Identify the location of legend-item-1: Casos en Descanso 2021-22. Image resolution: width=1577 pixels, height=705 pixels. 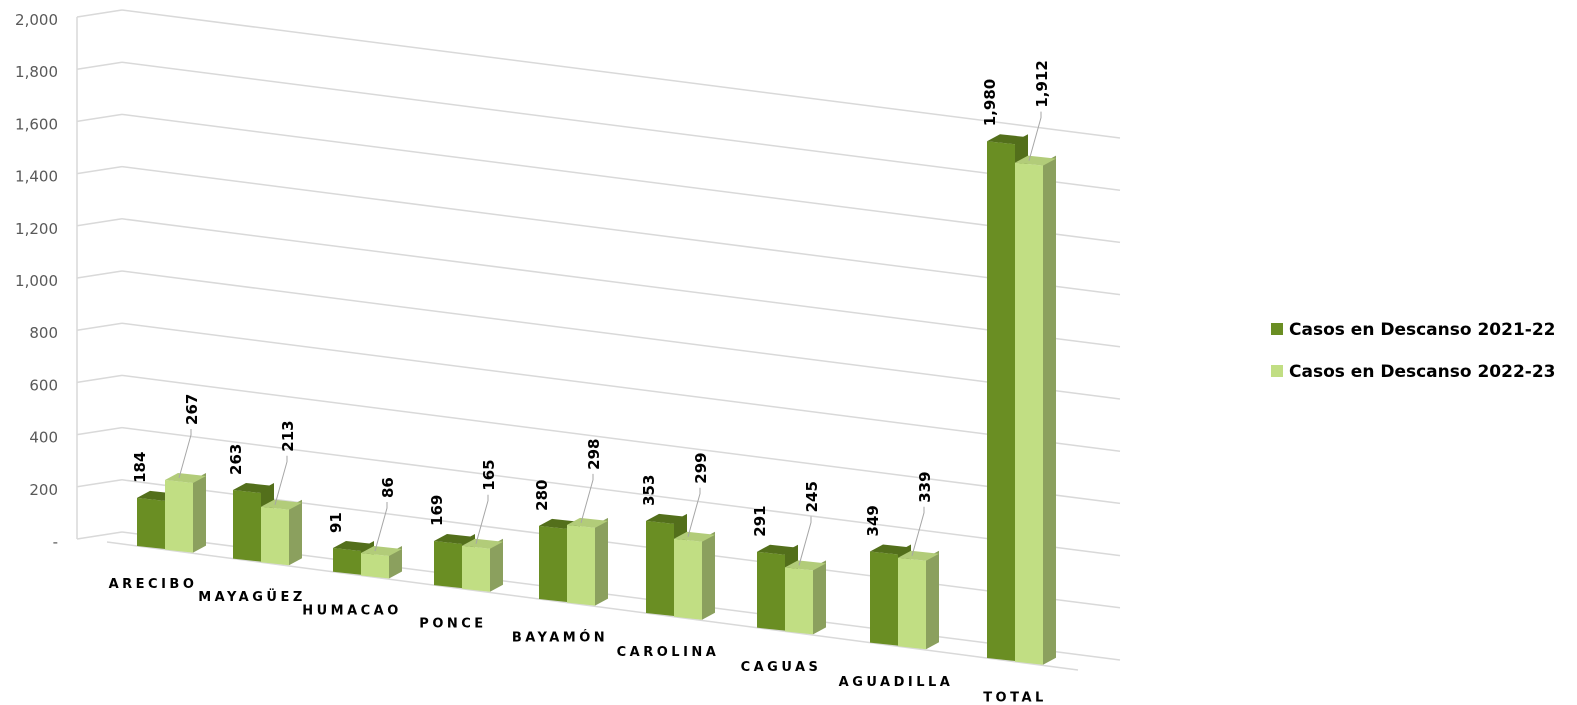
(1413, 330).